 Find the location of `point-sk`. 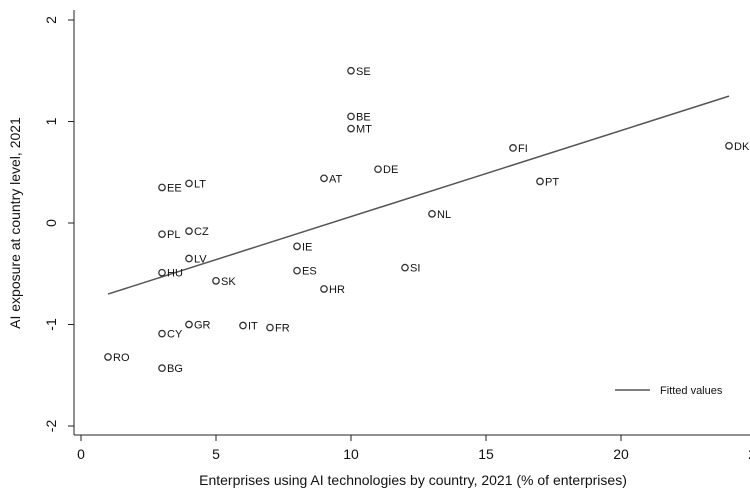

point-sk is located at coordinates (216, 281).